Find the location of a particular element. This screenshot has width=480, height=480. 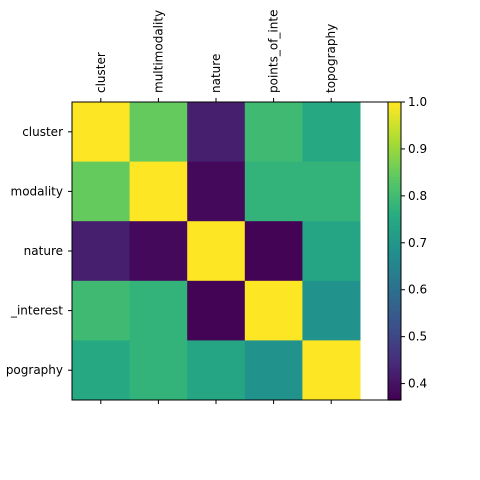

colorbar-tick-label: 0.8 is located at coordinates (417, 196).